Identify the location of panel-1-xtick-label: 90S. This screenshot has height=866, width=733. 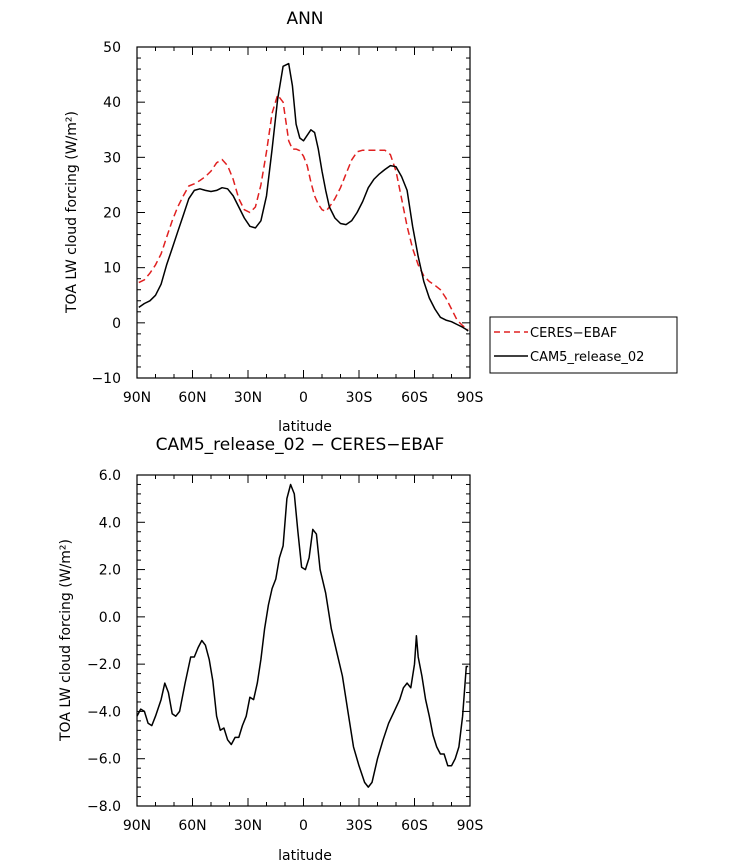
(470, 398).